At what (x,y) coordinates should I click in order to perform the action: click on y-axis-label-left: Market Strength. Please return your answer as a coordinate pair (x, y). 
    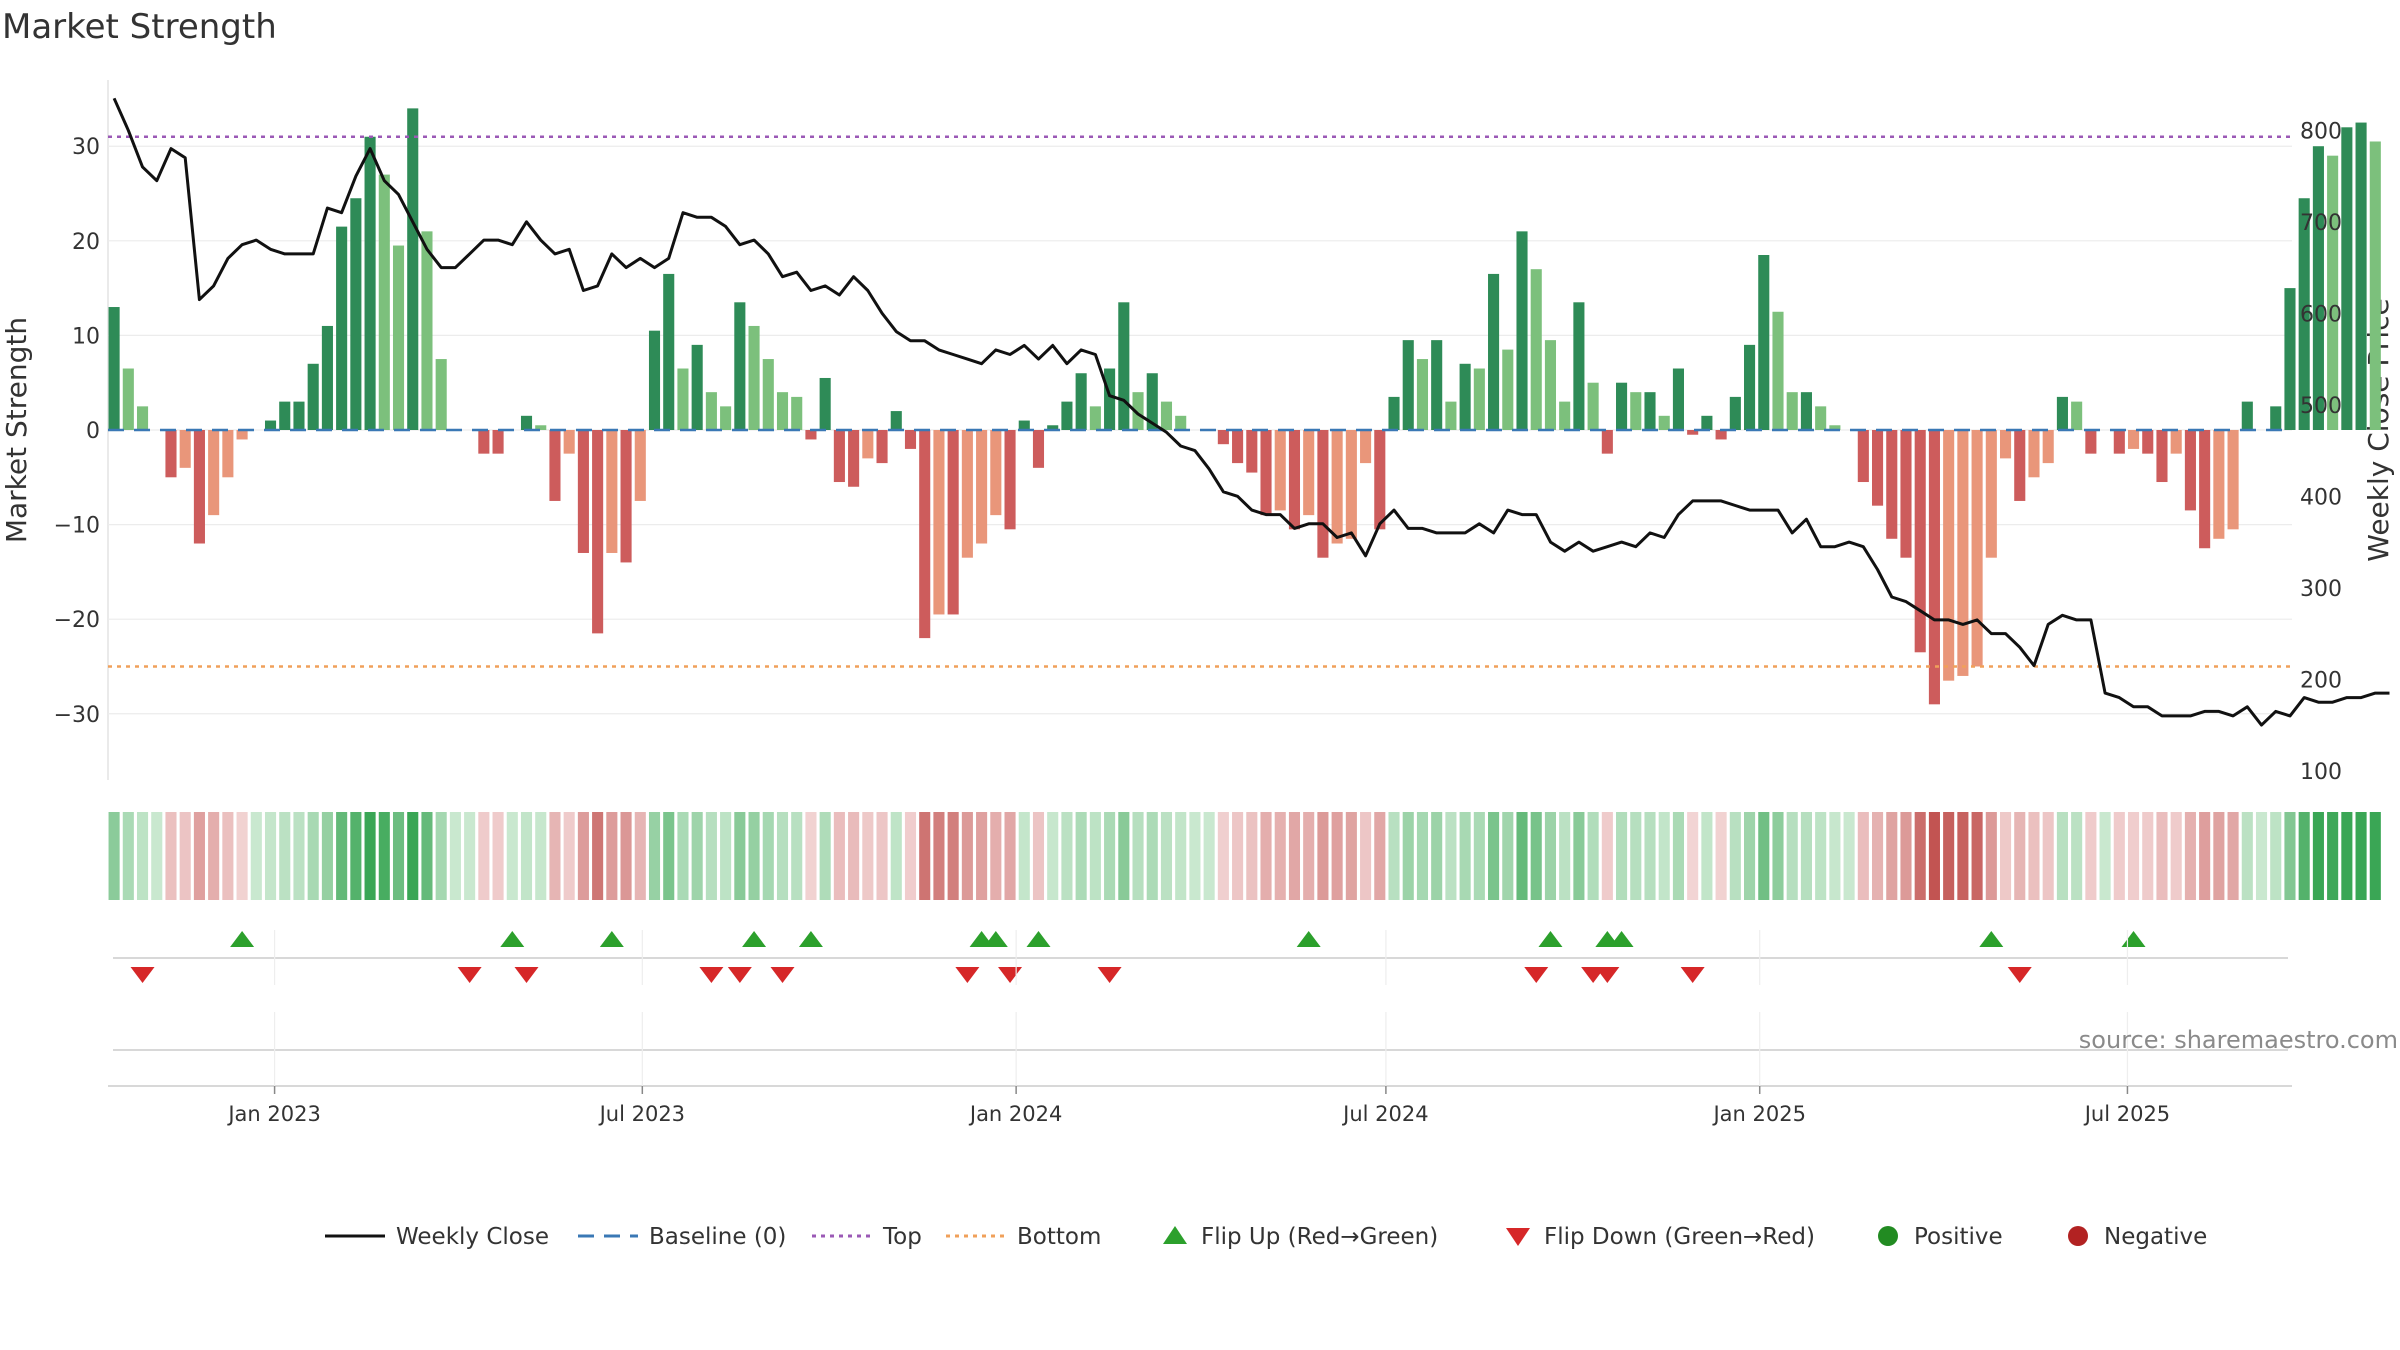
    Looking at the image, I should click on (16, 430).